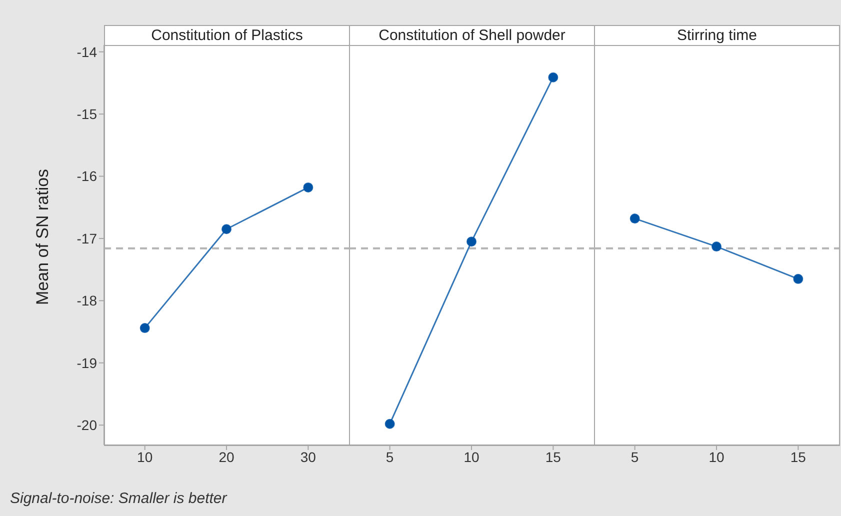 This screenshot has width=841, height=516. Describe the element at coordinates (226, 456) in the screenshot. I see `x-tick-label: 20` at that location.